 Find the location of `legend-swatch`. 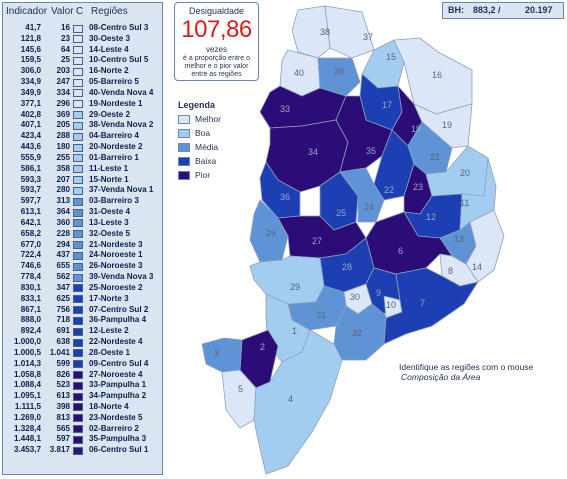

legend-swatch is located at coordinates (184, 147).